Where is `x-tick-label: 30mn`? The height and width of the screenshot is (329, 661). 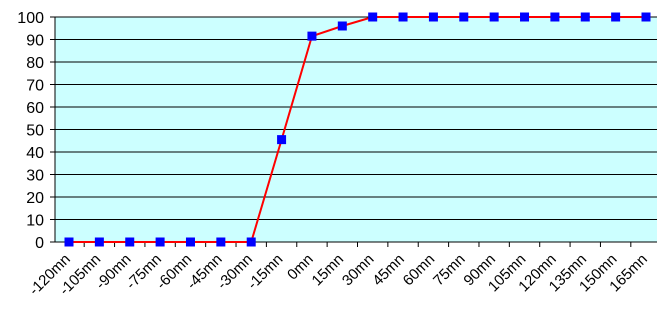 x-tick-label: 30mn is located at coordinates (358, 270).